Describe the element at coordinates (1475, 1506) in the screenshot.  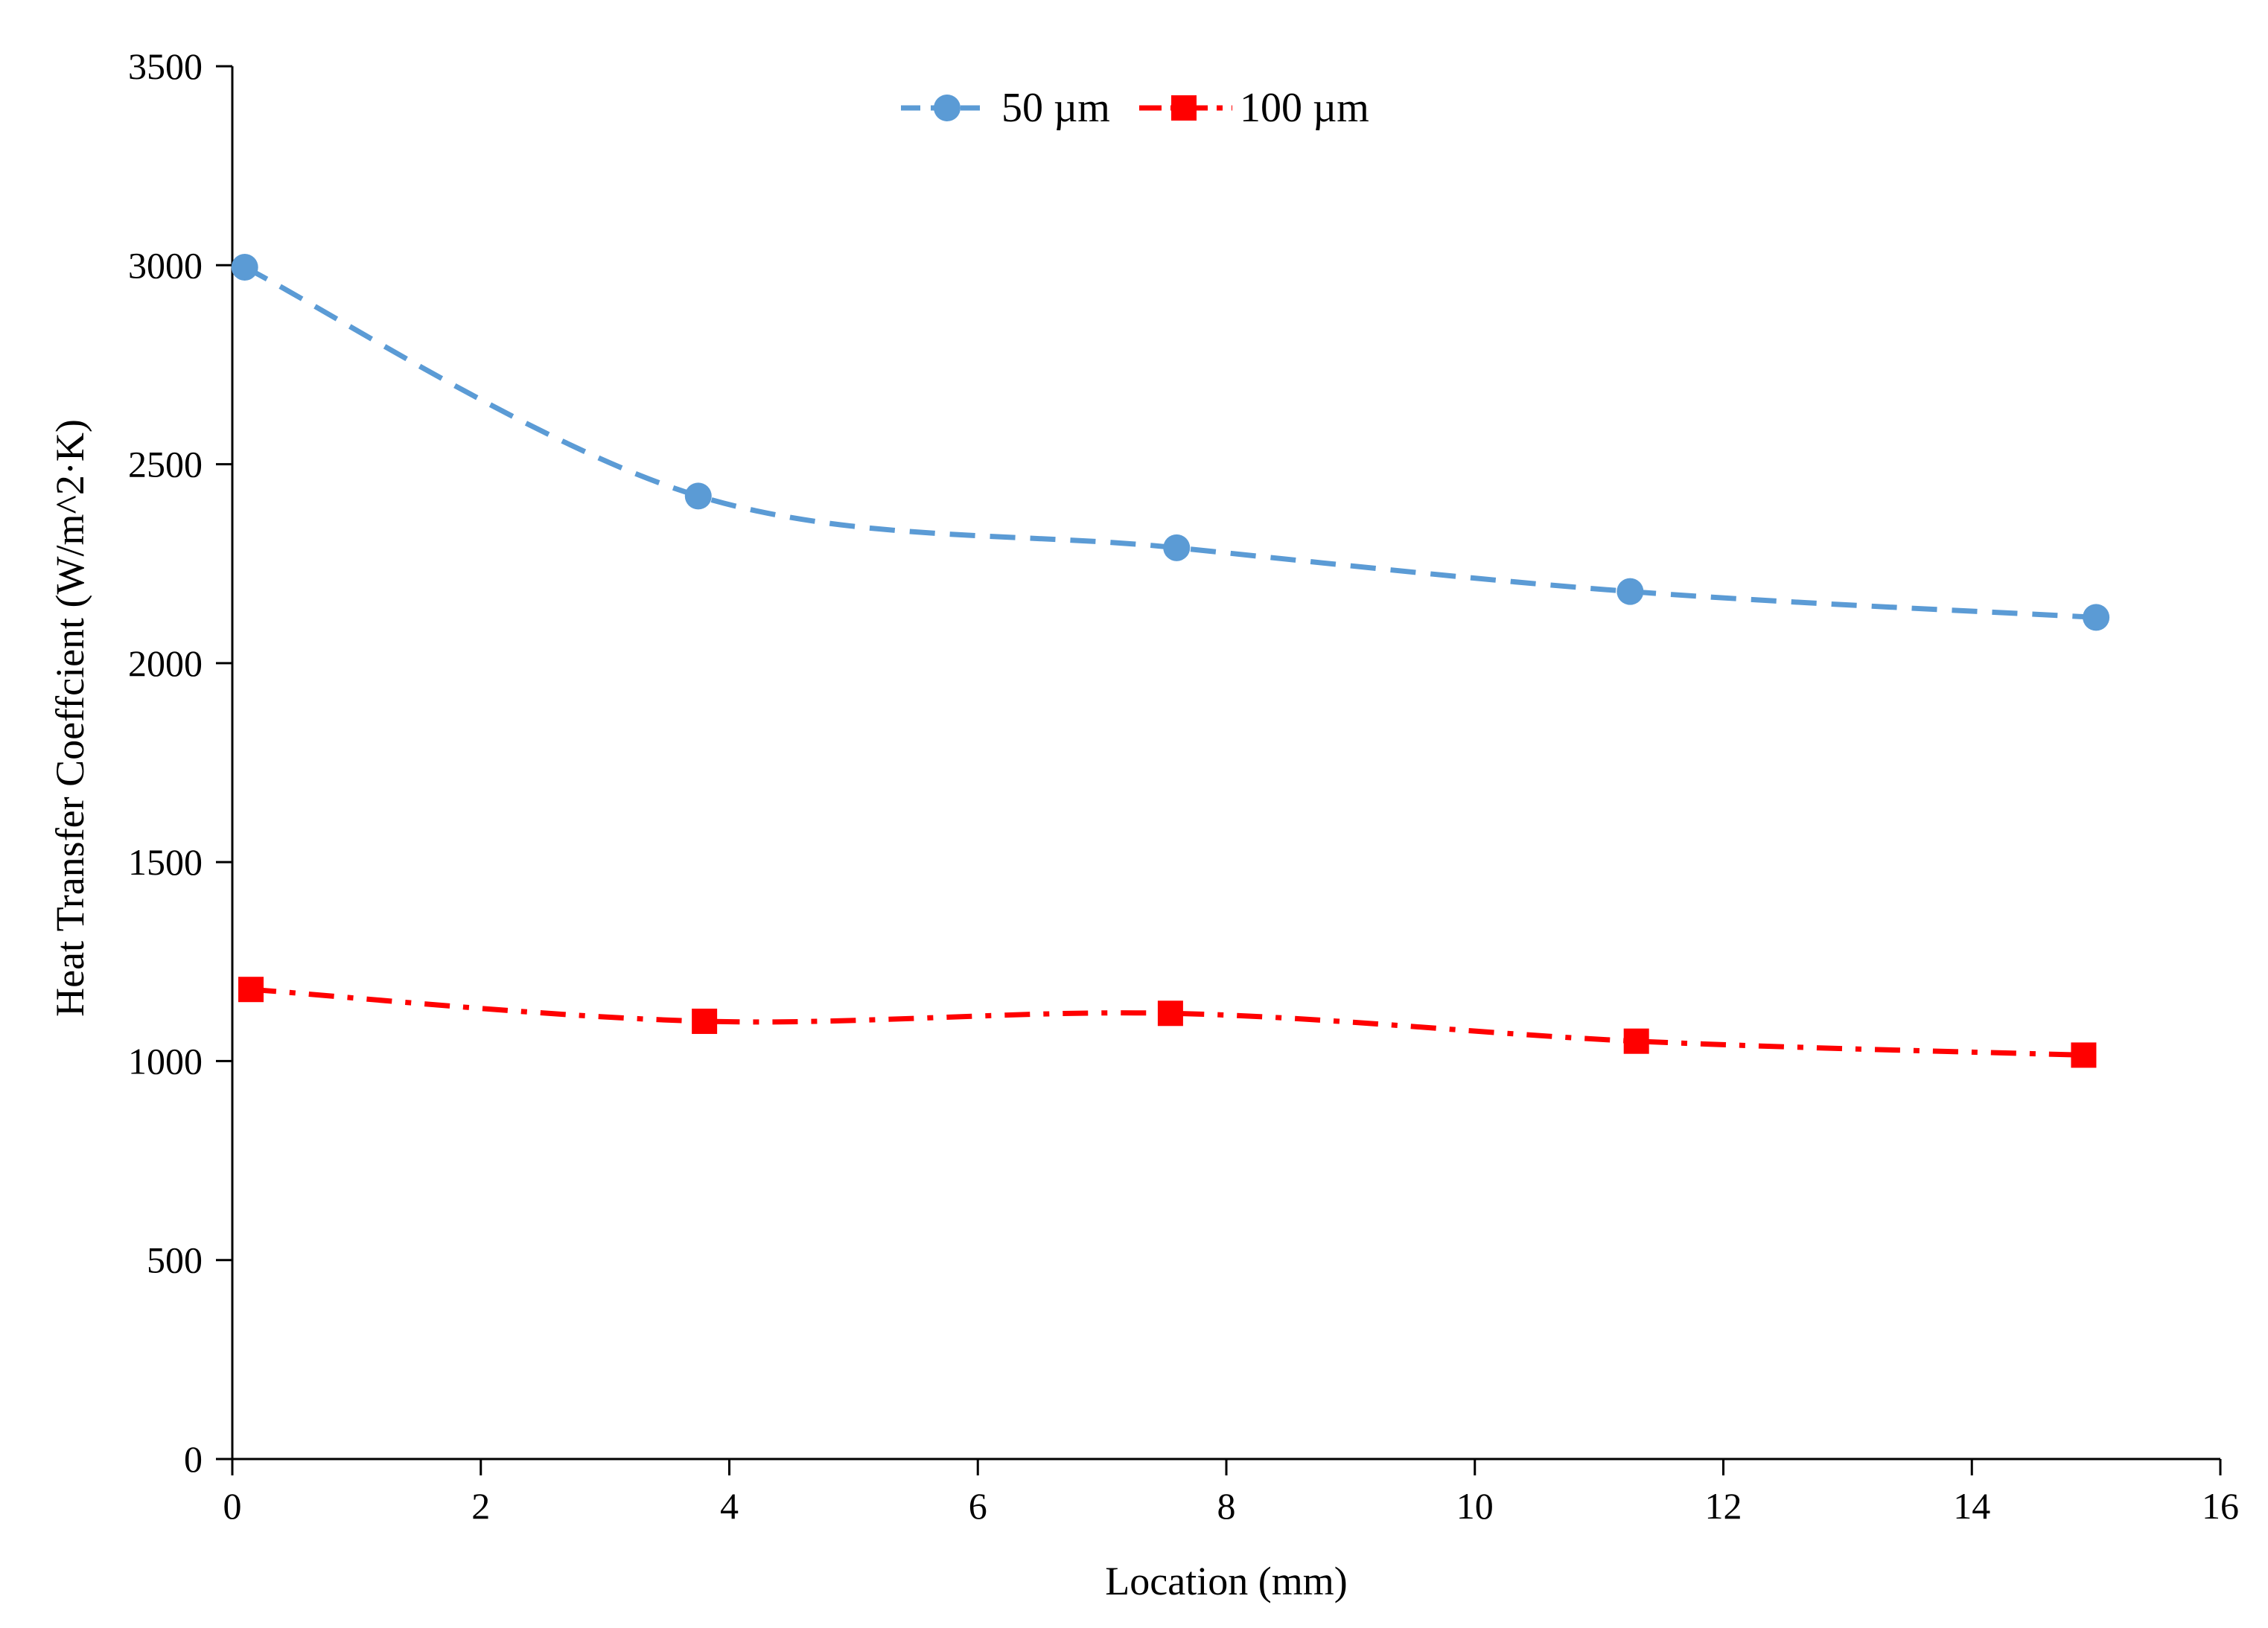
I see `x-tick-label: 10` at that location.